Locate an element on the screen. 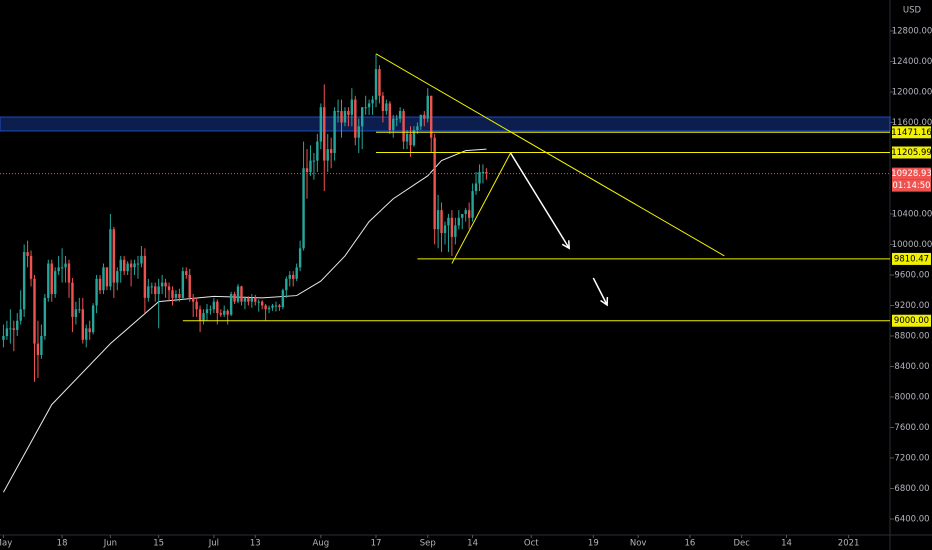 The height and width of the screenshot is (550, 932). trendline is located at coordinates (550, 155).